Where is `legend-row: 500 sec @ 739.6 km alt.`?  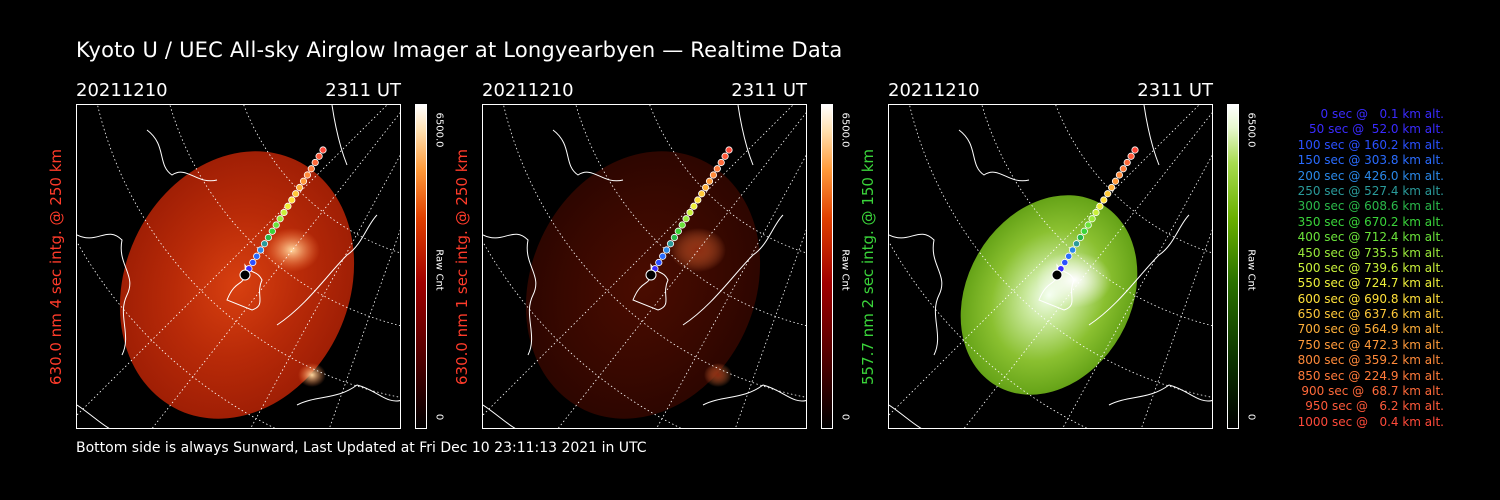 legend-row: 500 sec @ 739.6 km alt. is located at coordinates (1370, 267).